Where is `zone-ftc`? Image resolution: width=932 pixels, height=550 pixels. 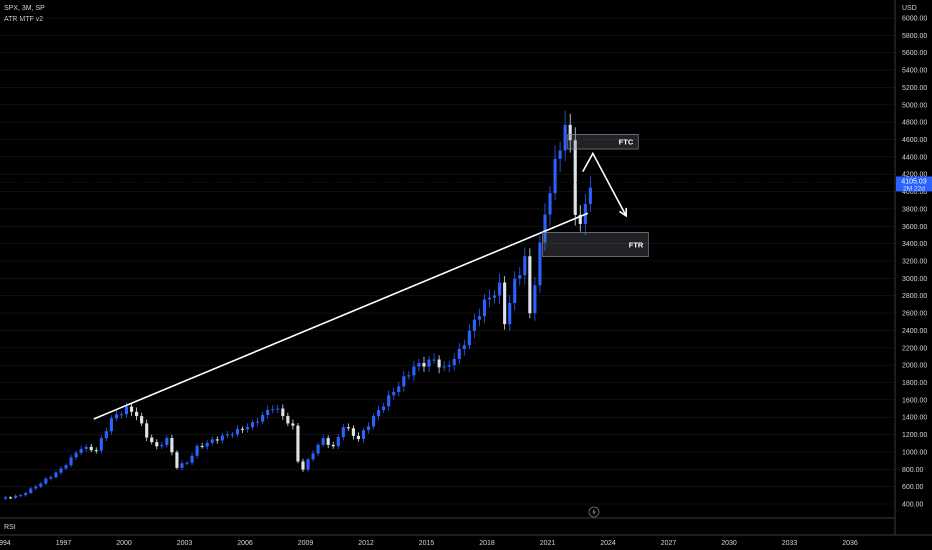
zone-ftc is located at coordinates (603, 141).